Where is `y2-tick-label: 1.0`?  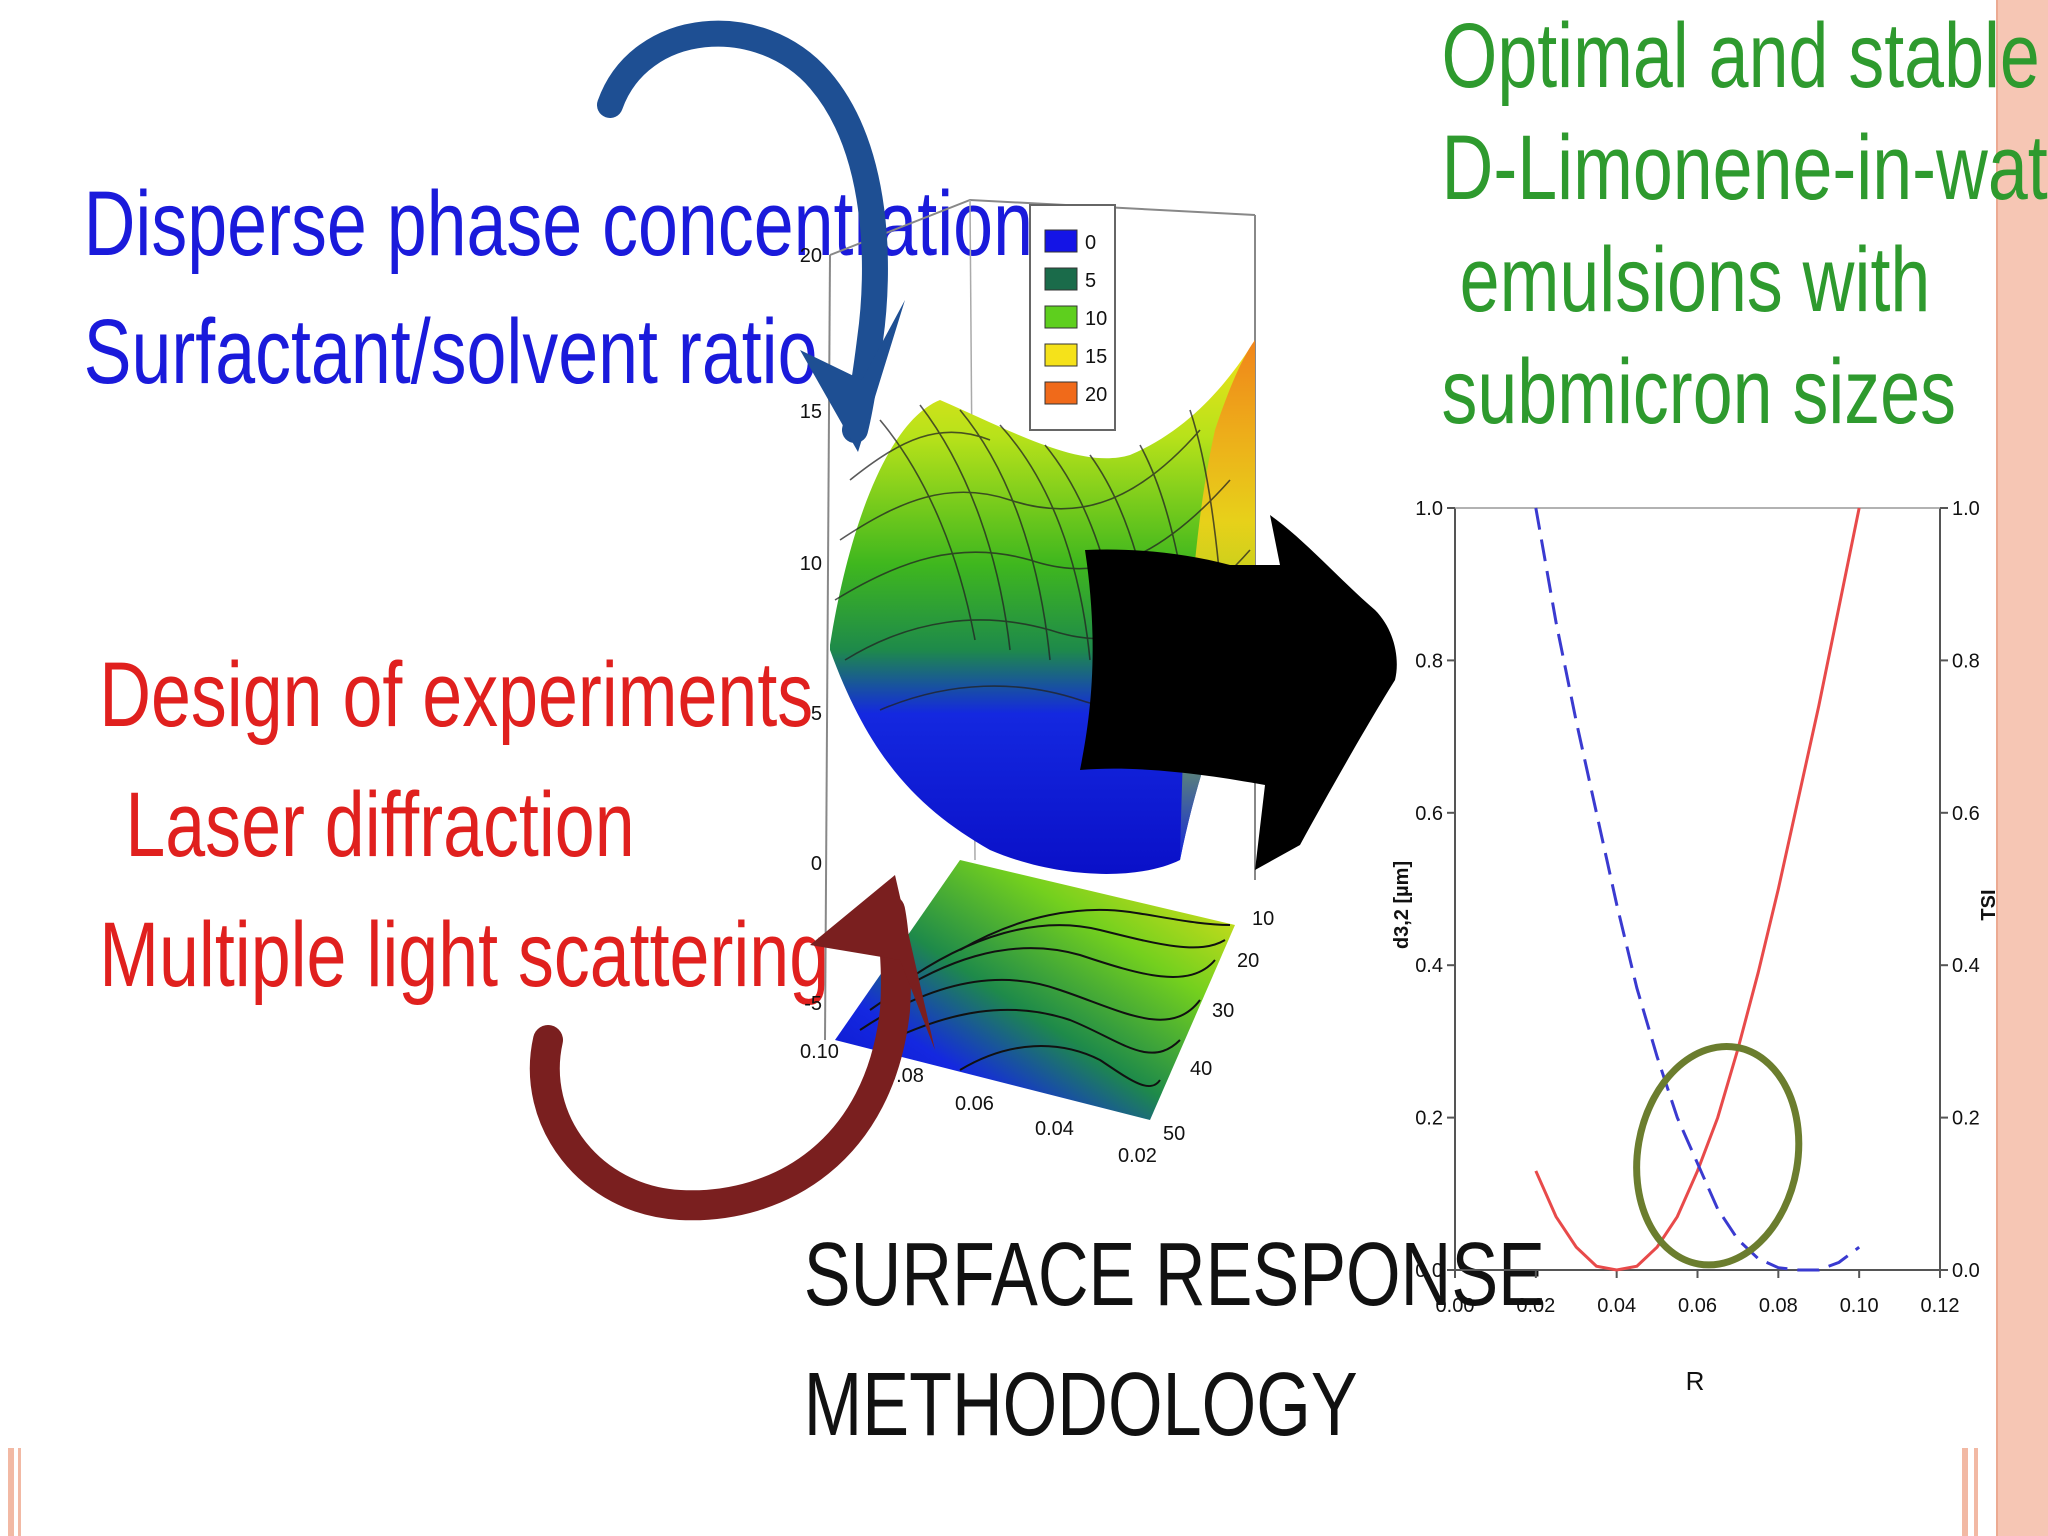 y2-tick-label: 1.0 is located at coordinates (1966, 509).